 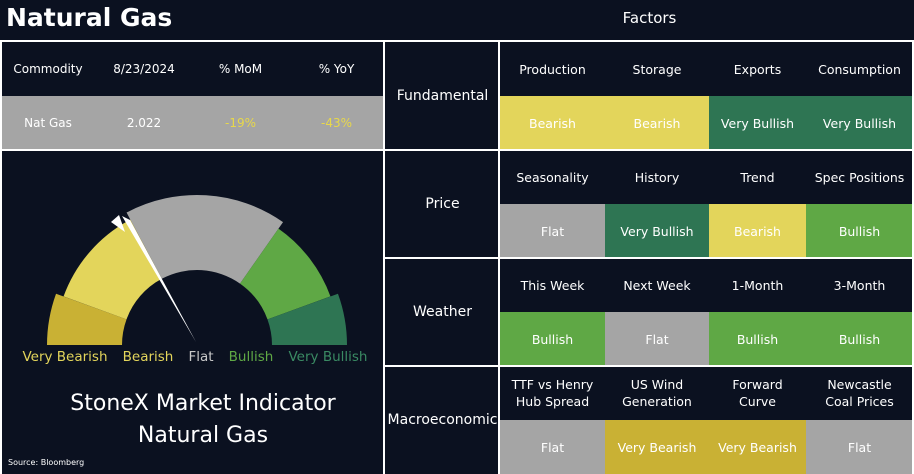 I want to click on factor-group: Fundamental, so click(x=442, y=95).